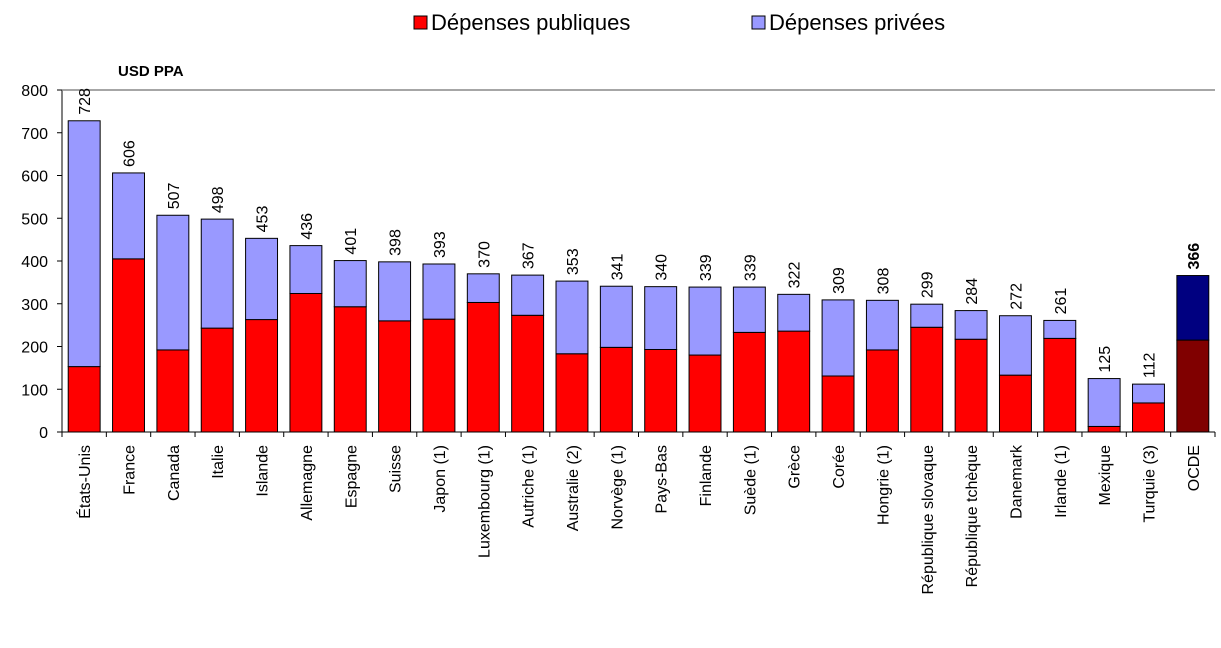  I want to click on y-ticks: 0 100 200 300 400 500 600 700 800, so click(41, 262).